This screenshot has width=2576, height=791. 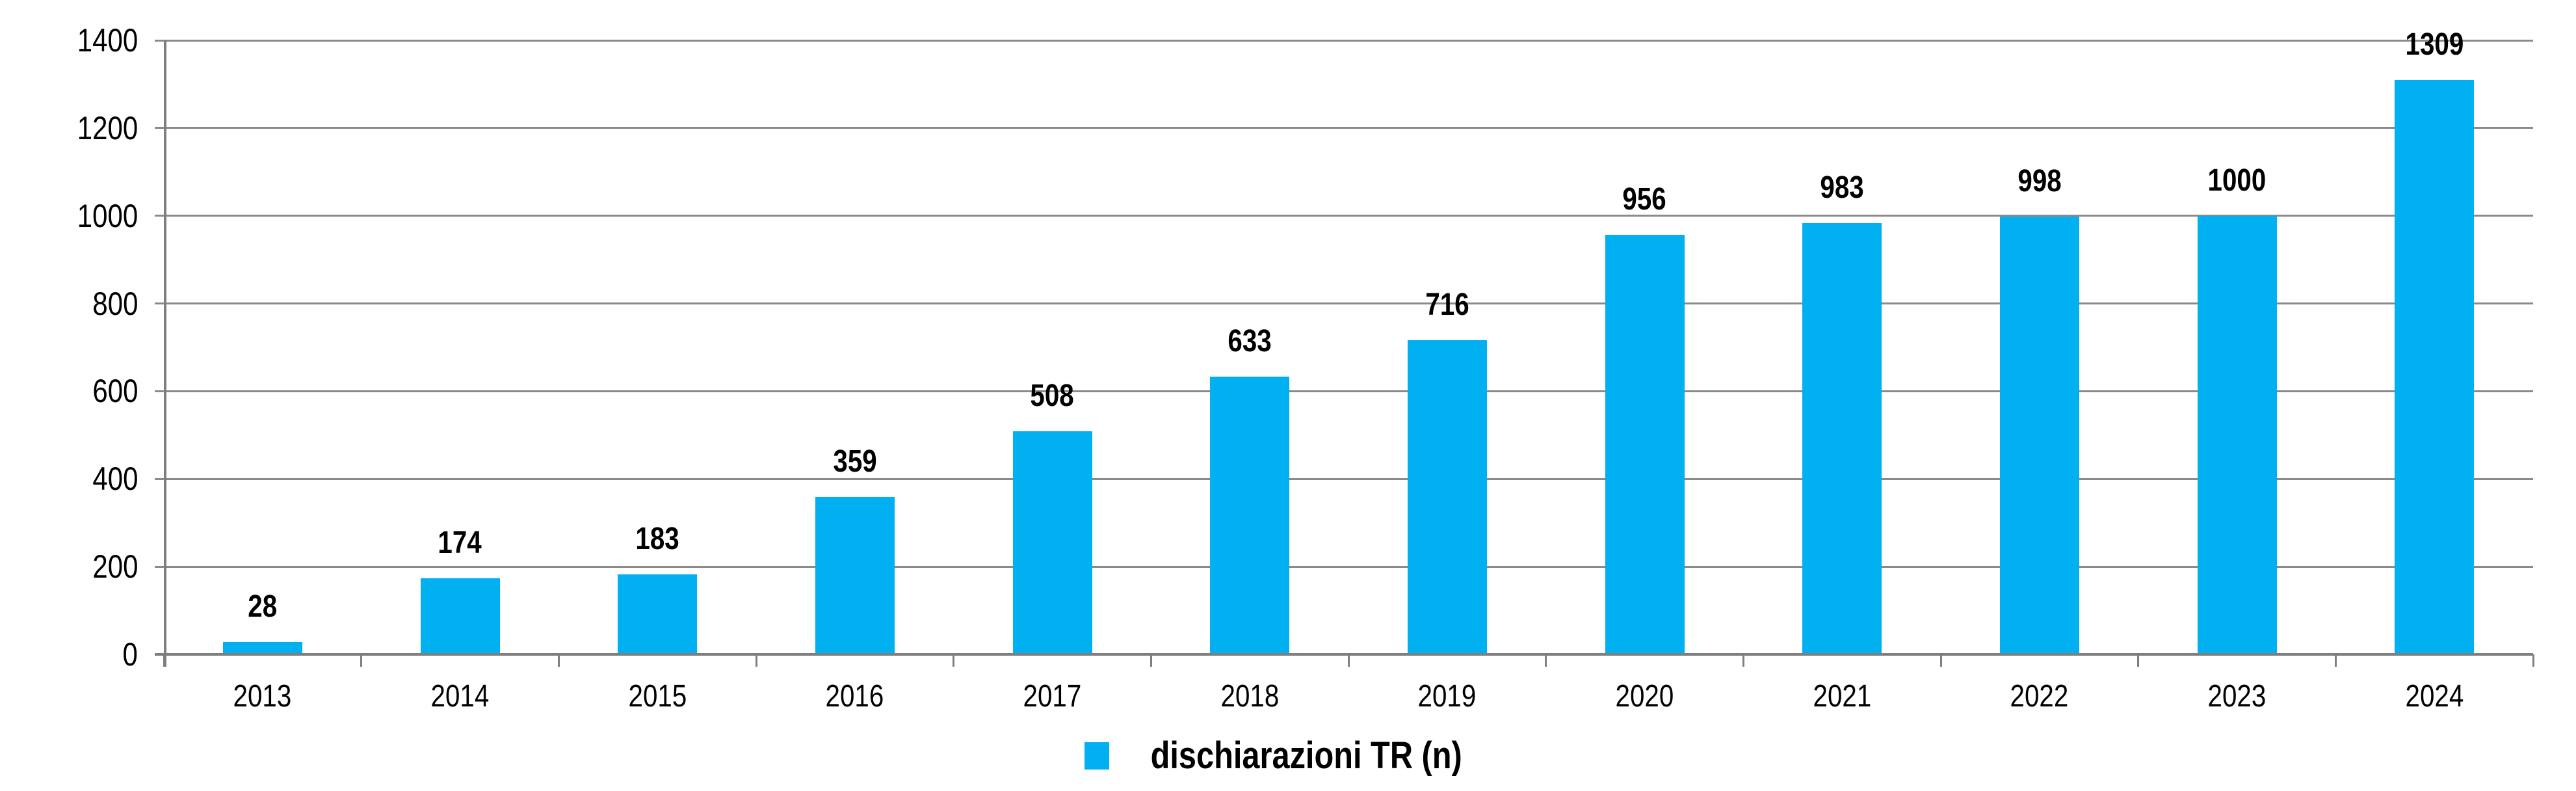 I want to click on legend-swatch, so click(x=1096, y=756).